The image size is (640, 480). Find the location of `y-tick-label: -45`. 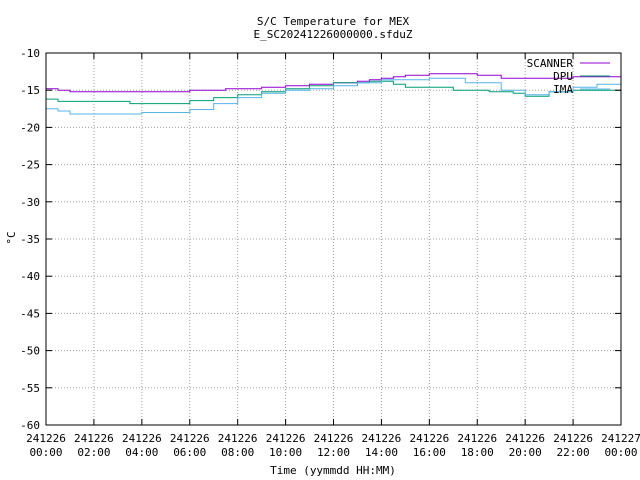

y-tick-label: -45 is located at coordinates (30, 313).